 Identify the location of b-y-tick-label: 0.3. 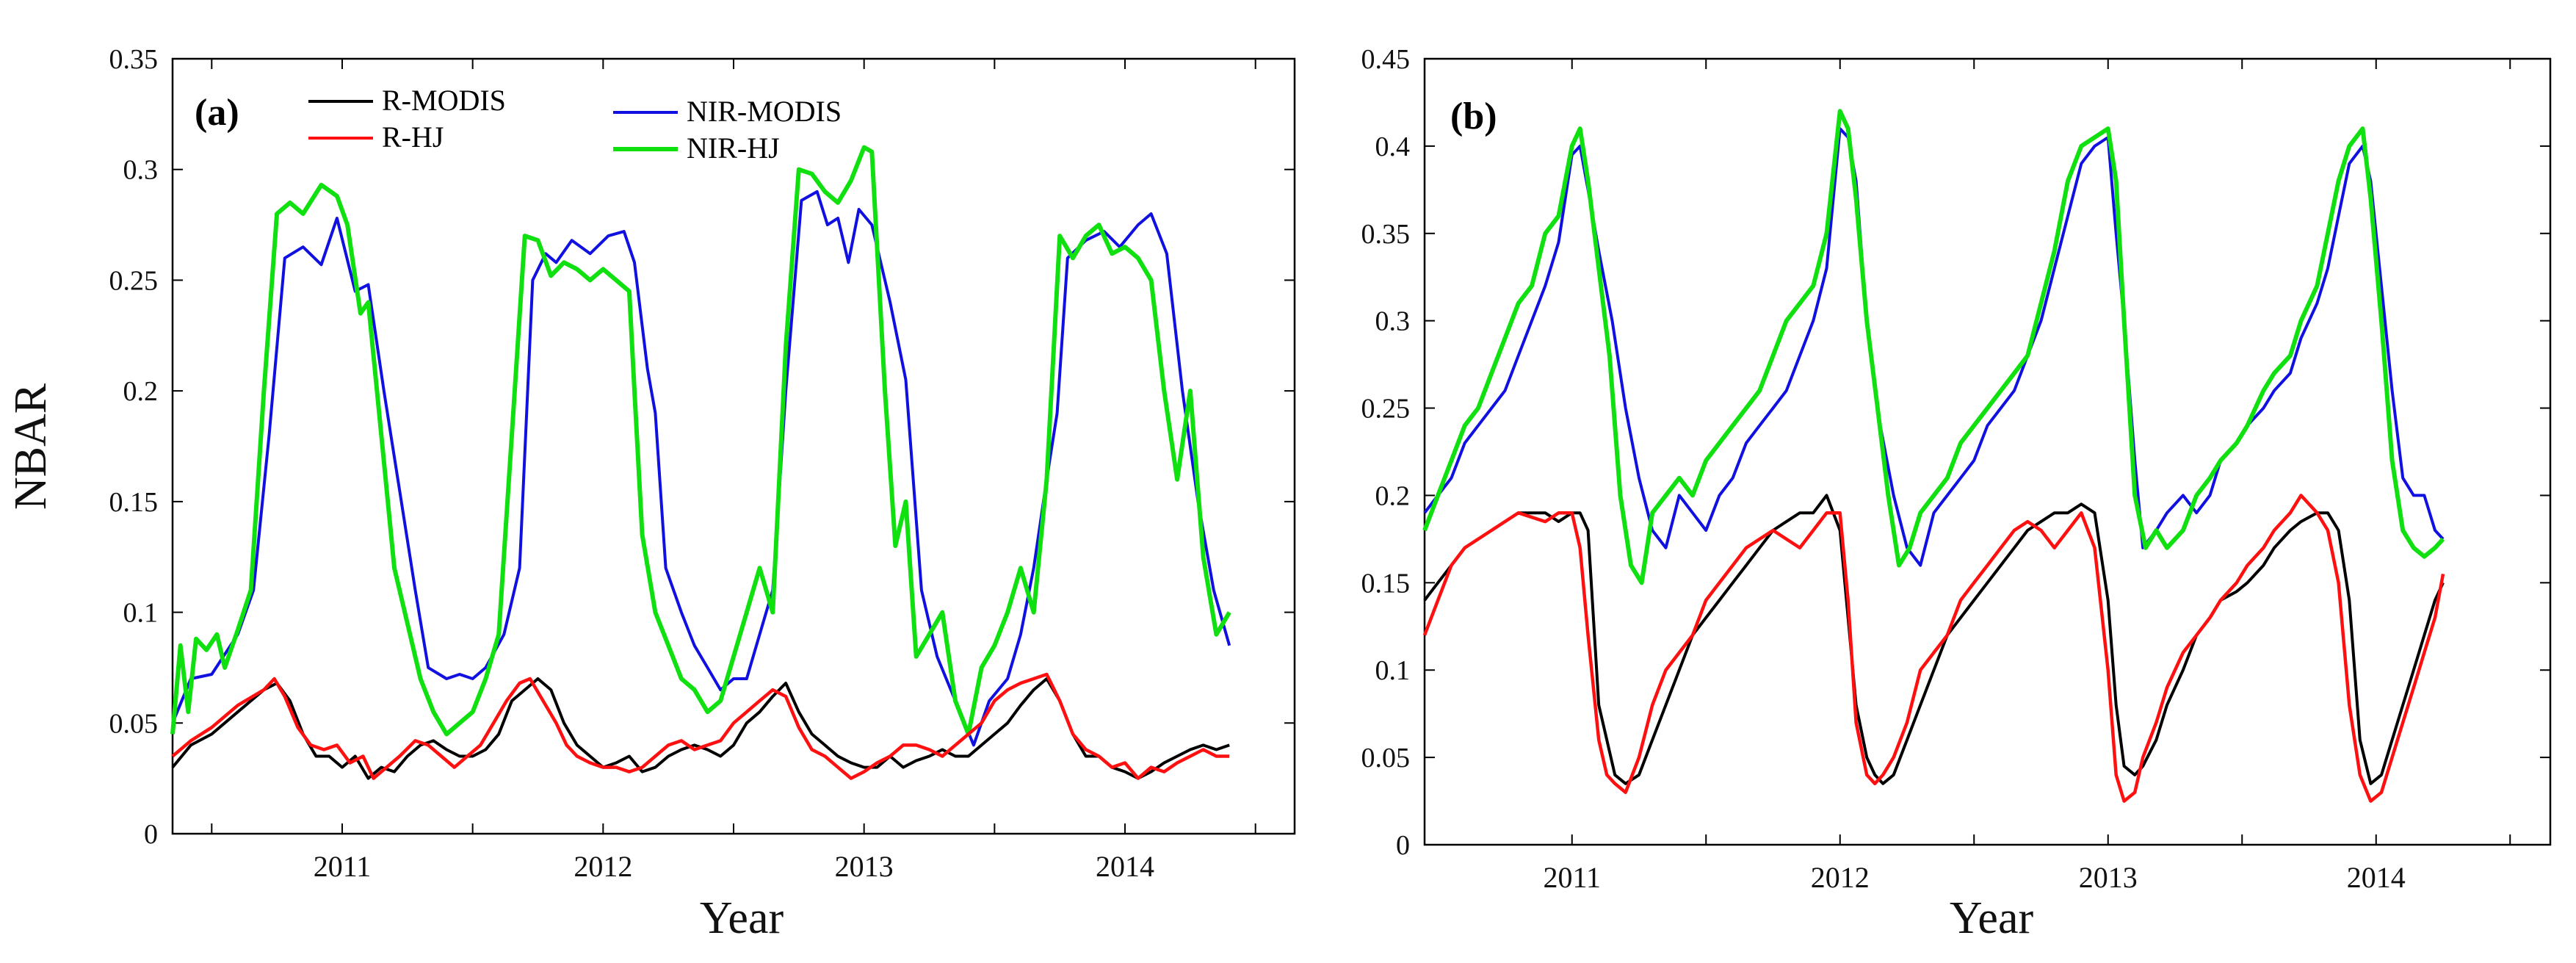
(1393, 321).